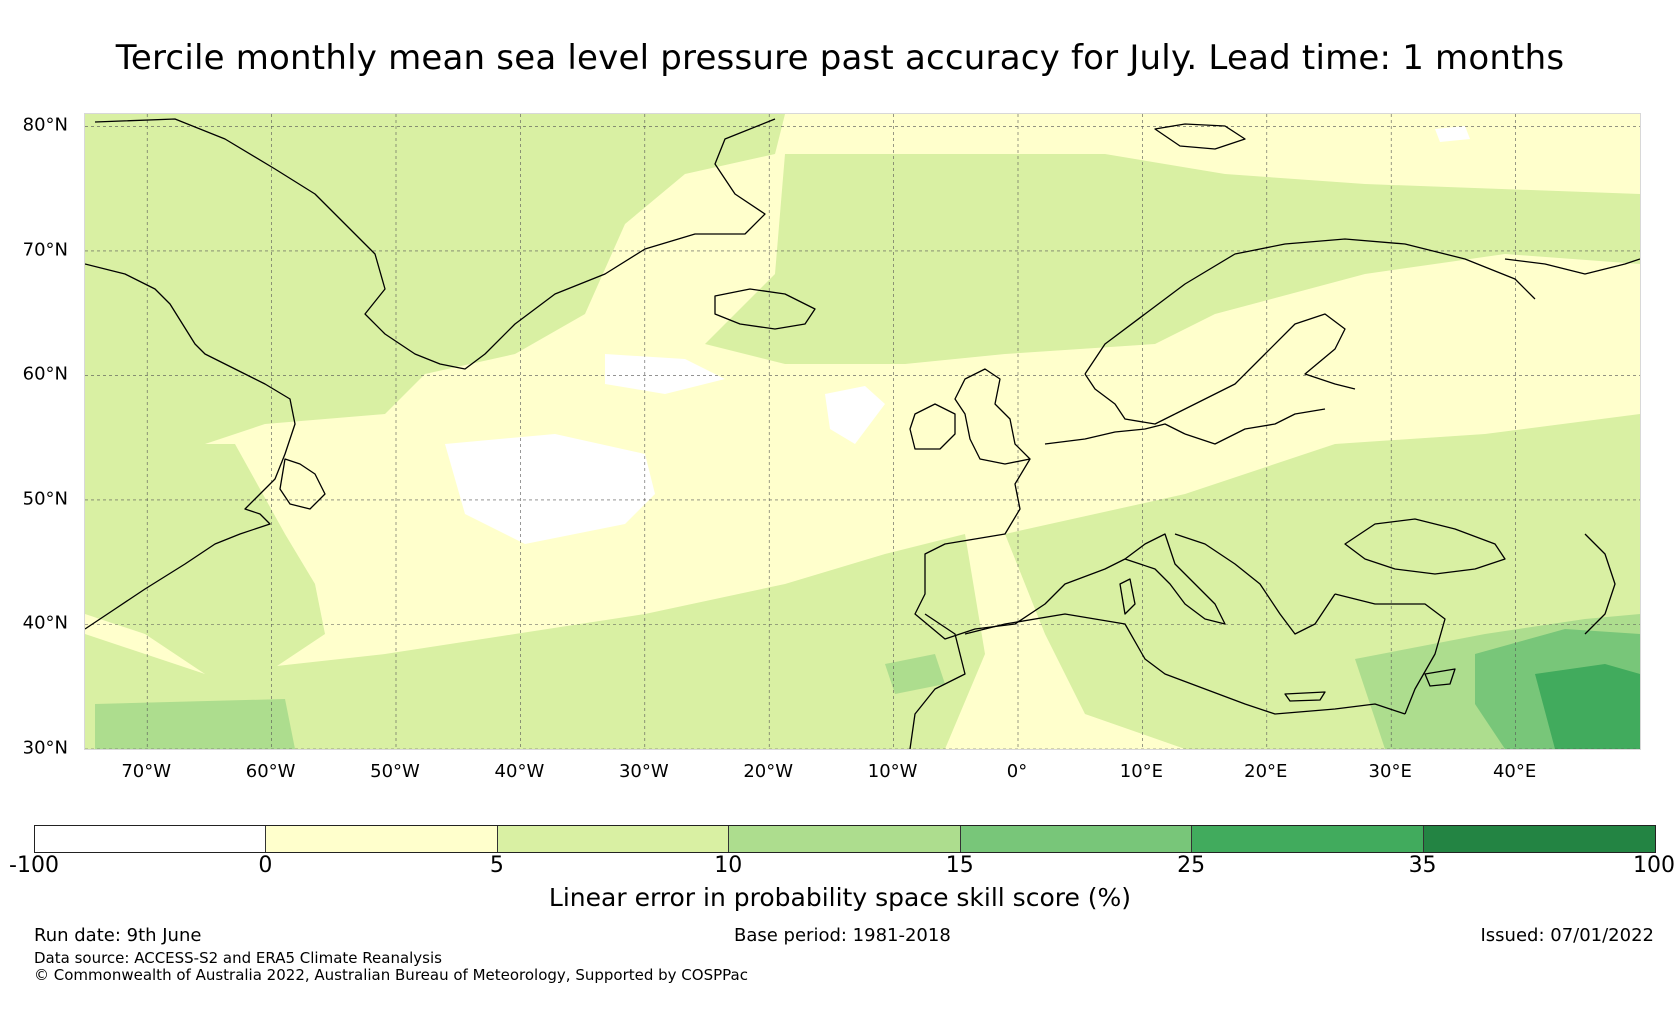 The image size is (1680, 1020). I want to click on coast-cyprus, so click(1440, 677).